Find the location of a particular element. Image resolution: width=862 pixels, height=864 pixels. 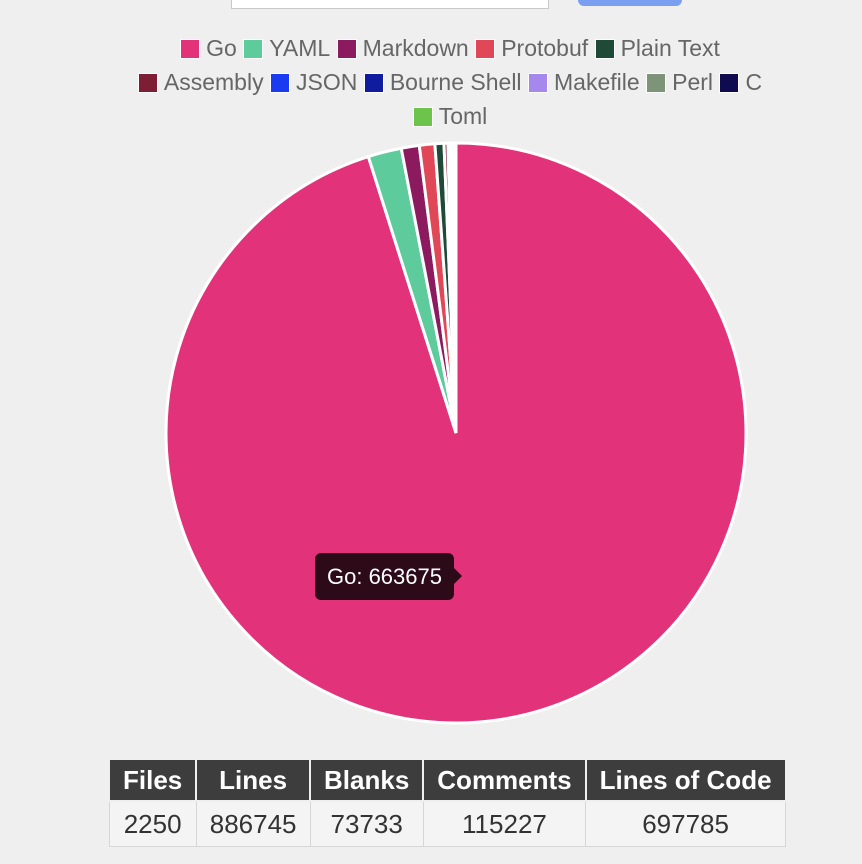

legend-item-markdown: Markdown is located at coordinates (402, 48).